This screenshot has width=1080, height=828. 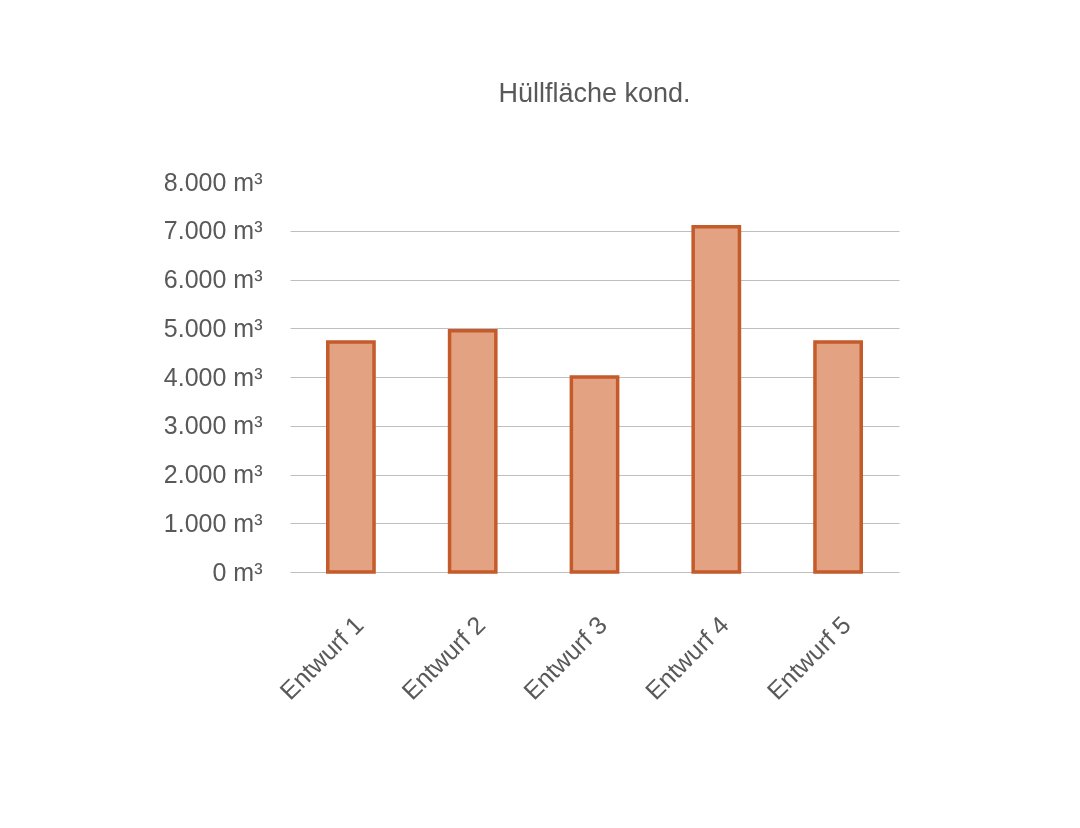 I want to click on y-tick-label: 1.000 m³, so click(x=213, y=522).